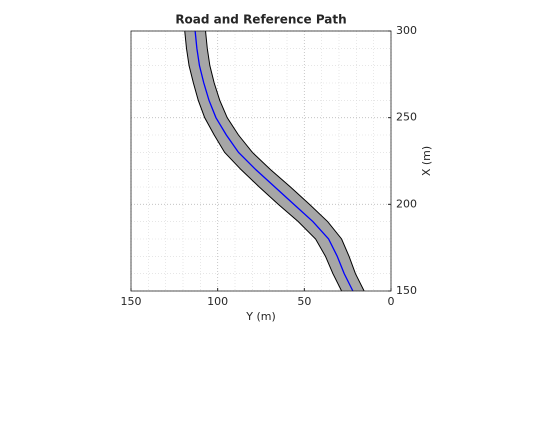  What do you see at coordinates (391, 301) in the screenshot?
I see `x-tick-label: 0` at bounding box center [391, 301].